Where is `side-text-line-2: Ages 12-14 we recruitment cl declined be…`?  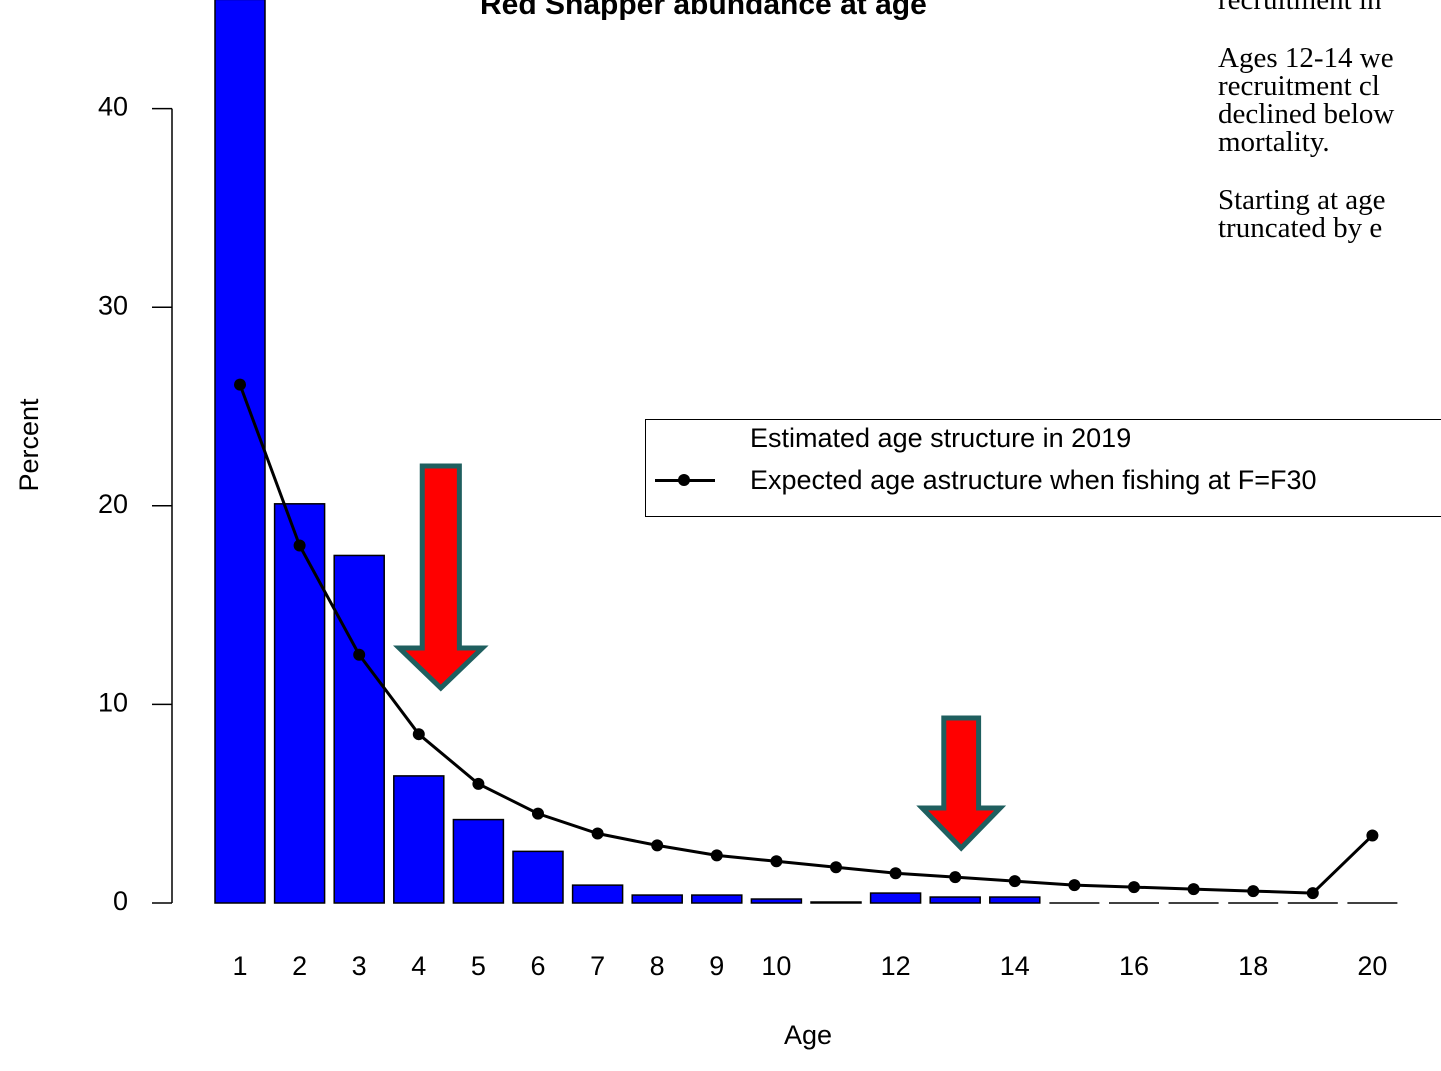
side-text-line-2: Ages 12-14 we recruitment cl declined be… is located at coordinates (1306, 100).